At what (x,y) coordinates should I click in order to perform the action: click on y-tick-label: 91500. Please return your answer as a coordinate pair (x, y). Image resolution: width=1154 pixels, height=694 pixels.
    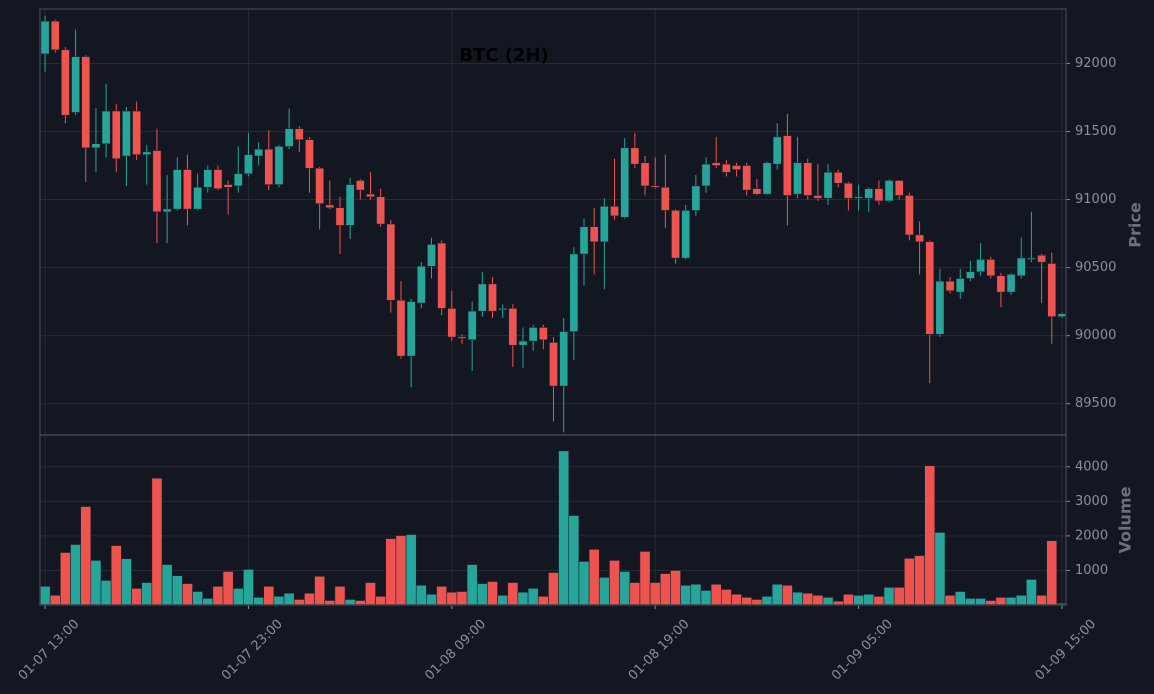
    Looking at the image, I should click on (1095, 131).